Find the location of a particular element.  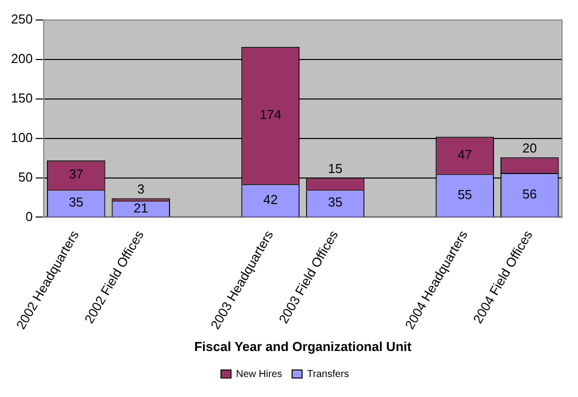

data-label: 3 is located at coordinates (140, 188).